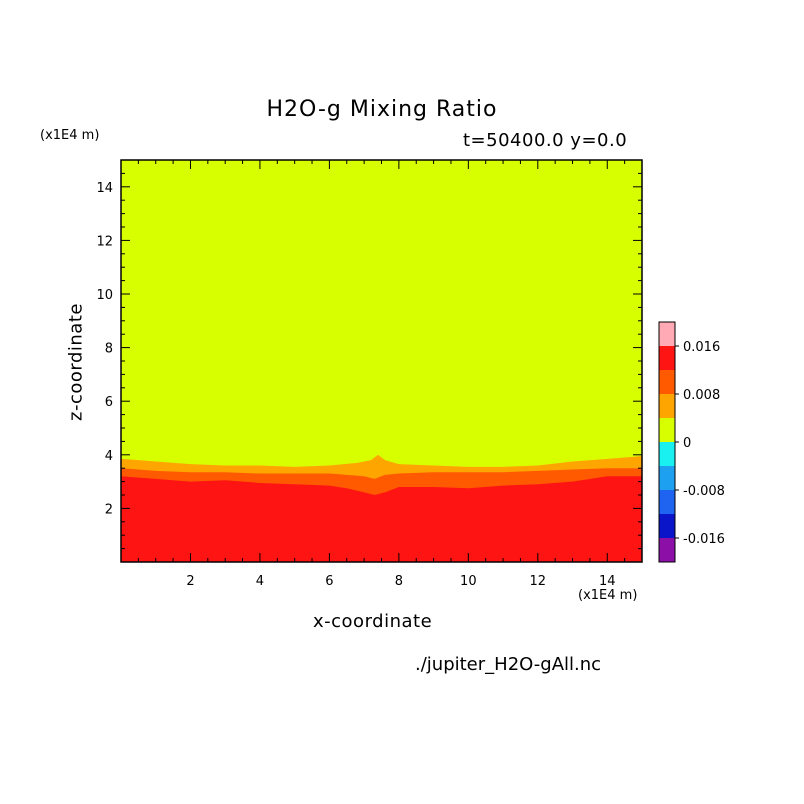  What do you see at coordinates (687, 443) in the screenshot?
I see `colorbar-tick-label: 0` at bounding box center [687, 443].